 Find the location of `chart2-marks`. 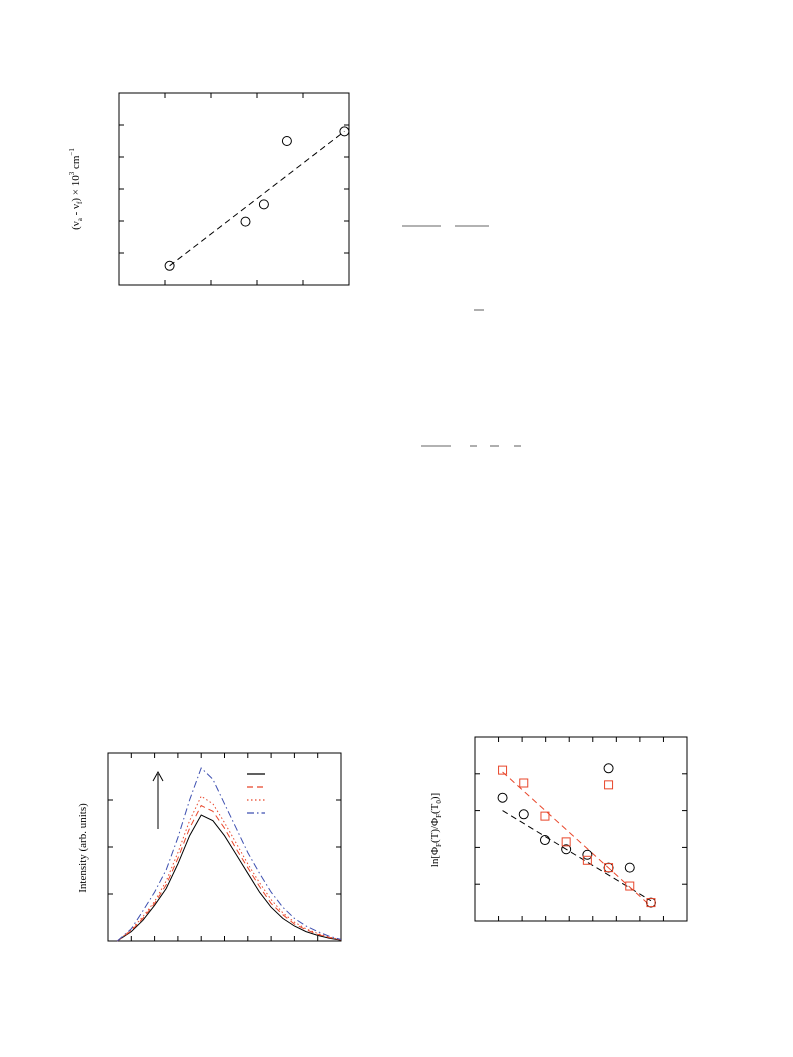

chart2-marks is located at coordinates (229, 854).